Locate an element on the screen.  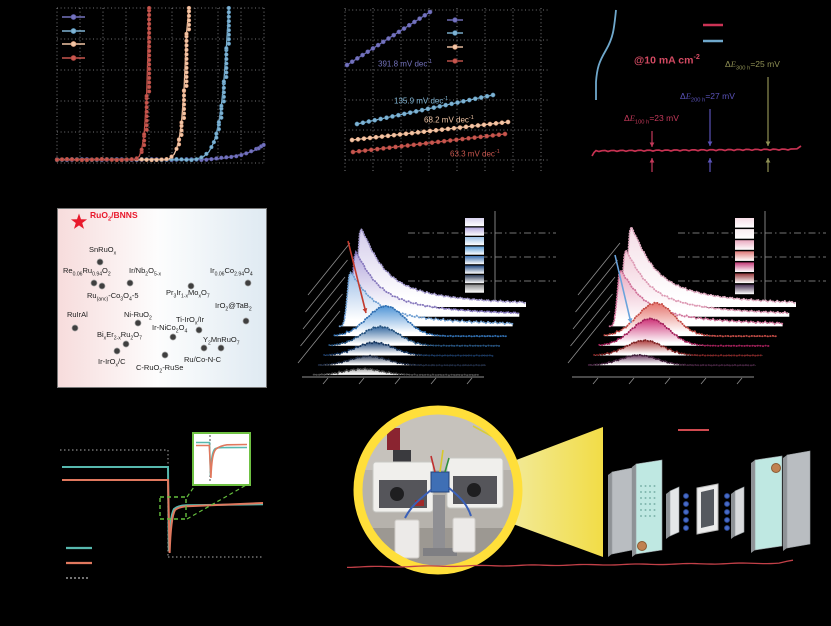
delta-e-200h-label: ΔE200 h=27 mV is located at coordinates (707, 97).